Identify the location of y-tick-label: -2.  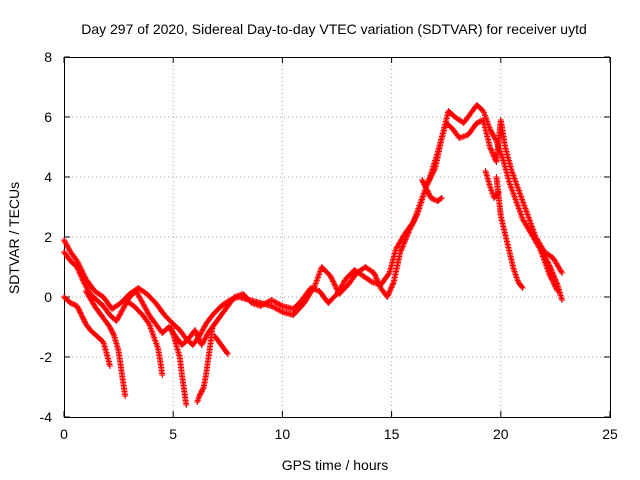
(46, 357).